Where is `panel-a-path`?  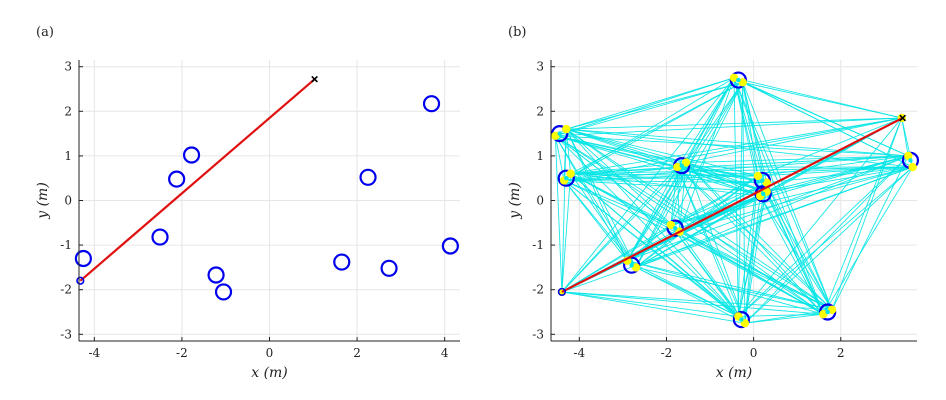 panel-a-path is located at coordinates (197, 180).